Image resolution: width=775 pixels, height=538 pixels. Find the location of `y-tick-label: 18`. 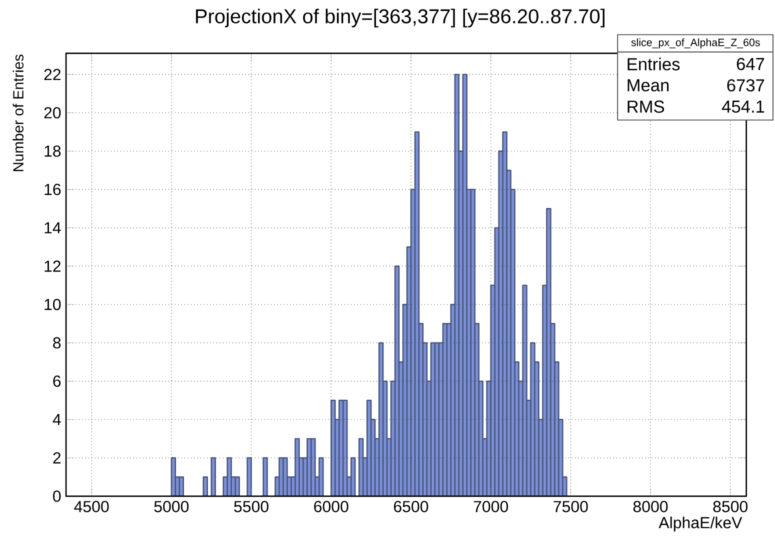

y-tick-label: 18 is located at coordinates (52, 151).